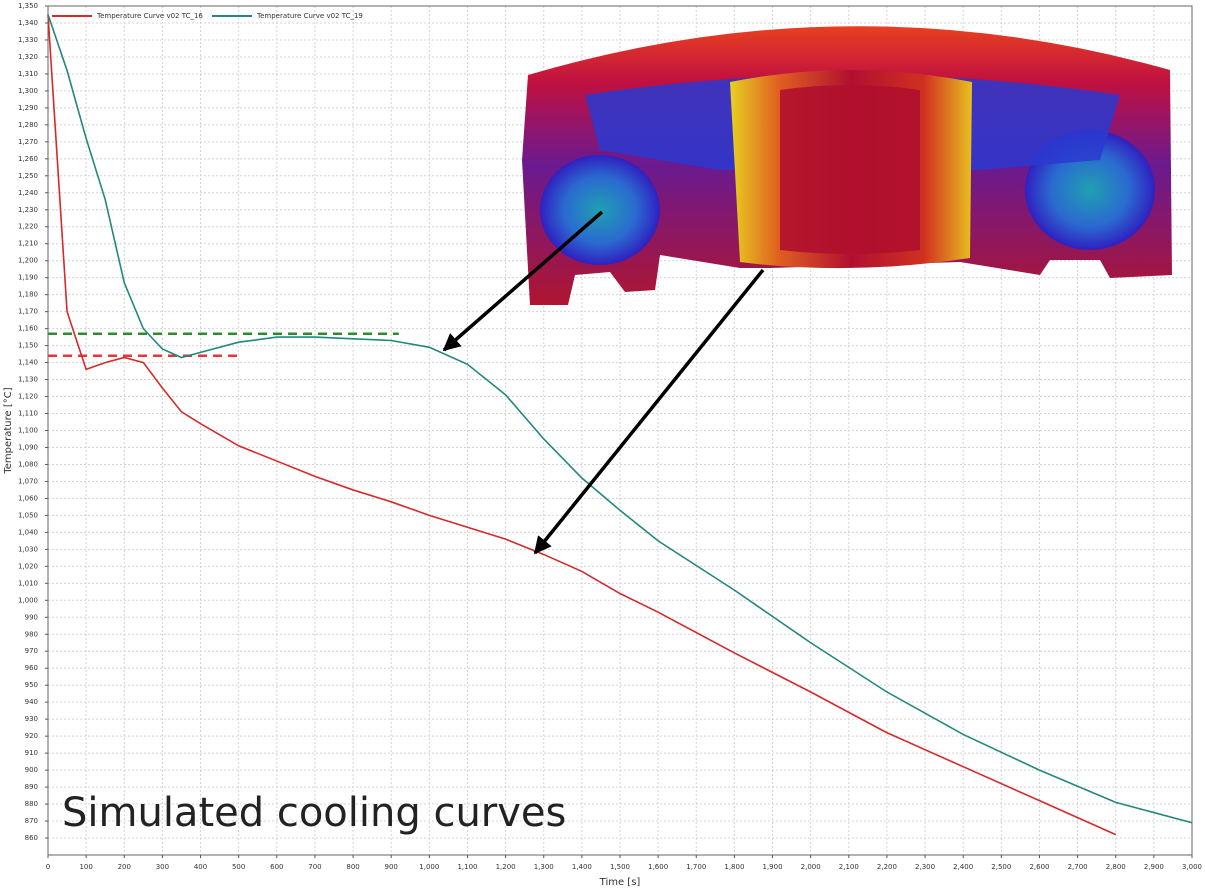 This screenshot has width=1205, height=890. What do you see at coordinates (544, 867) in the screenshot?
I see `x-tick-label: 1,300` at bounding box center [544, 867].